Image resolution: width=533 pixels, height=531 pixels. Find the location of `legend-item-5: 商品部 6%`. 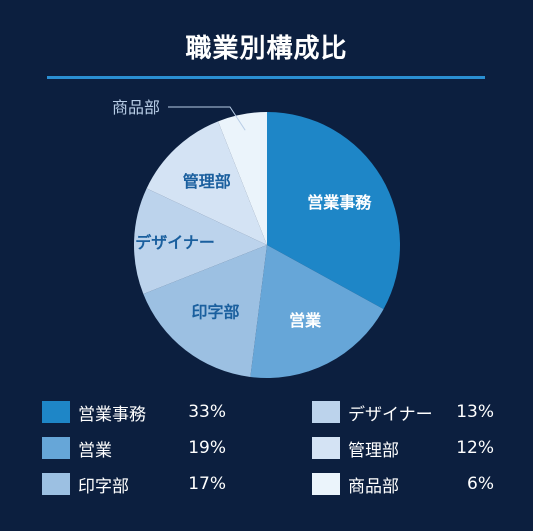

legend-item-5: 商品部 6% is located at coordinates (403, 484).